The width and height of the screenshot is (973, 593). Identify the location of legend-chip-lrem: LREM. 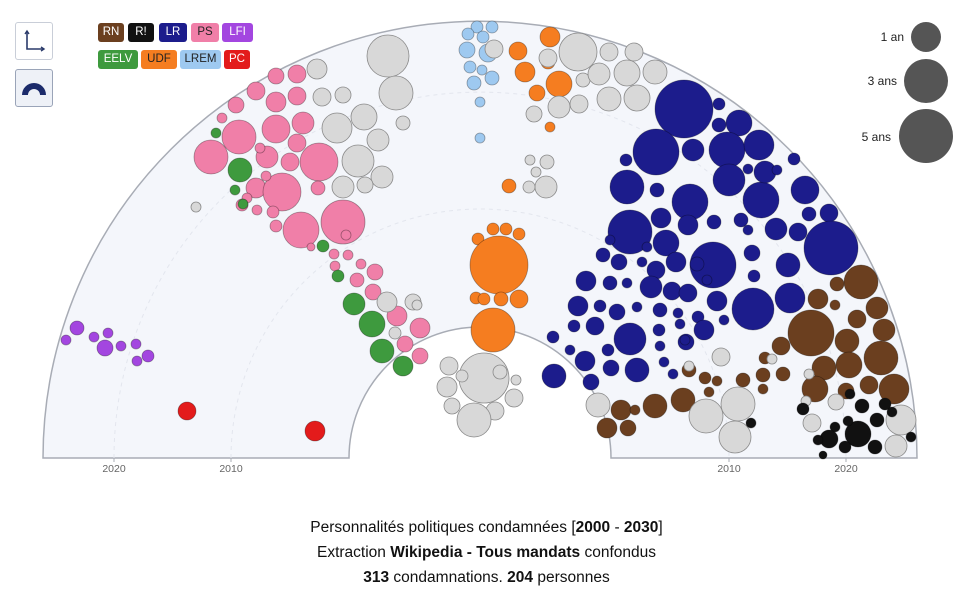
(200, 59).